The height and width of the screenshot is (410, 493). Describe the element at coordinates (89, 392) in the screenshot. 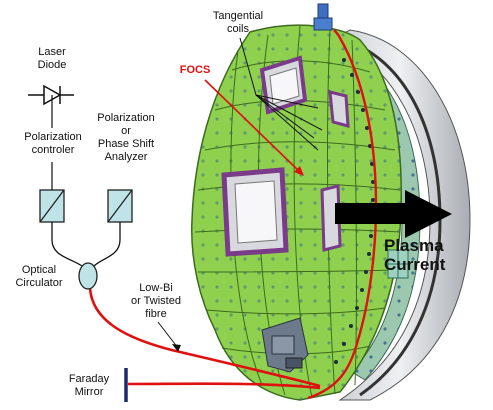

I see `faraday-mirror-label-line-2: Mirror` at that location.